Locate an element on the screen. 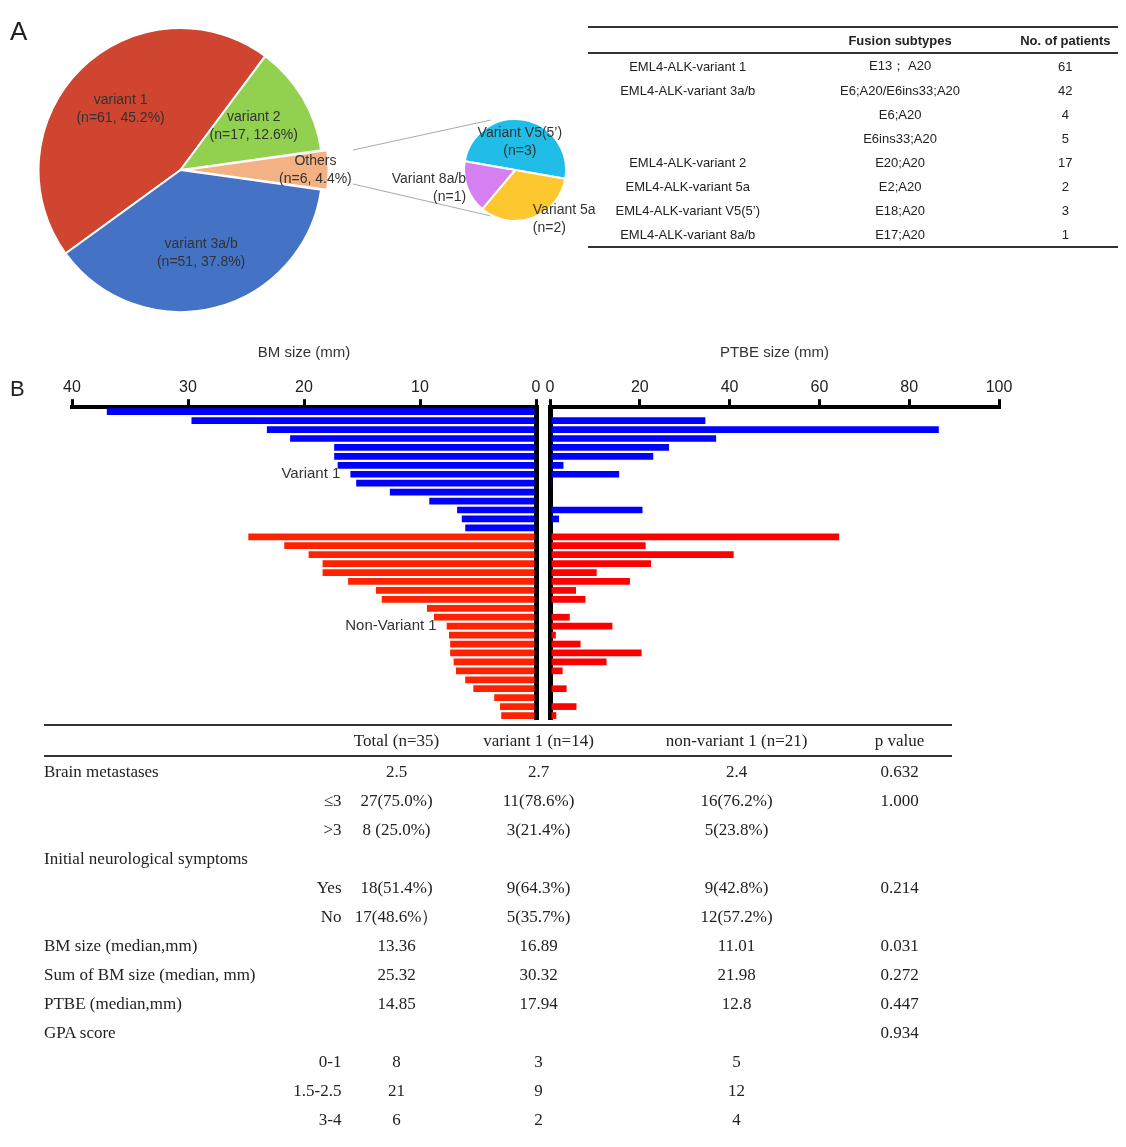 The width and height of the screenshot is (1126, 1147). text: 30.32 is located at coordinates (538, 974).